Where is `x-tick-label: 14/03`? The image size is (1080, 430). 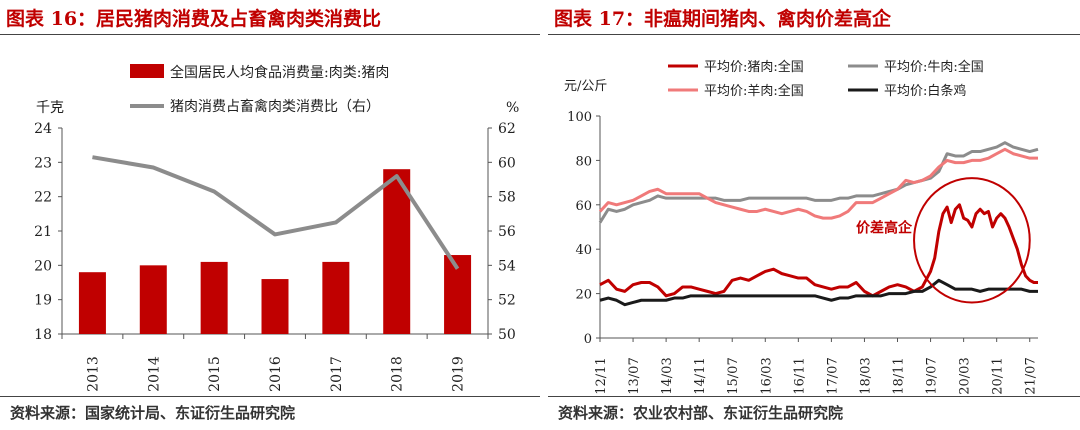
x-tick-label: 14/03 is located at coordinates (667, 375).